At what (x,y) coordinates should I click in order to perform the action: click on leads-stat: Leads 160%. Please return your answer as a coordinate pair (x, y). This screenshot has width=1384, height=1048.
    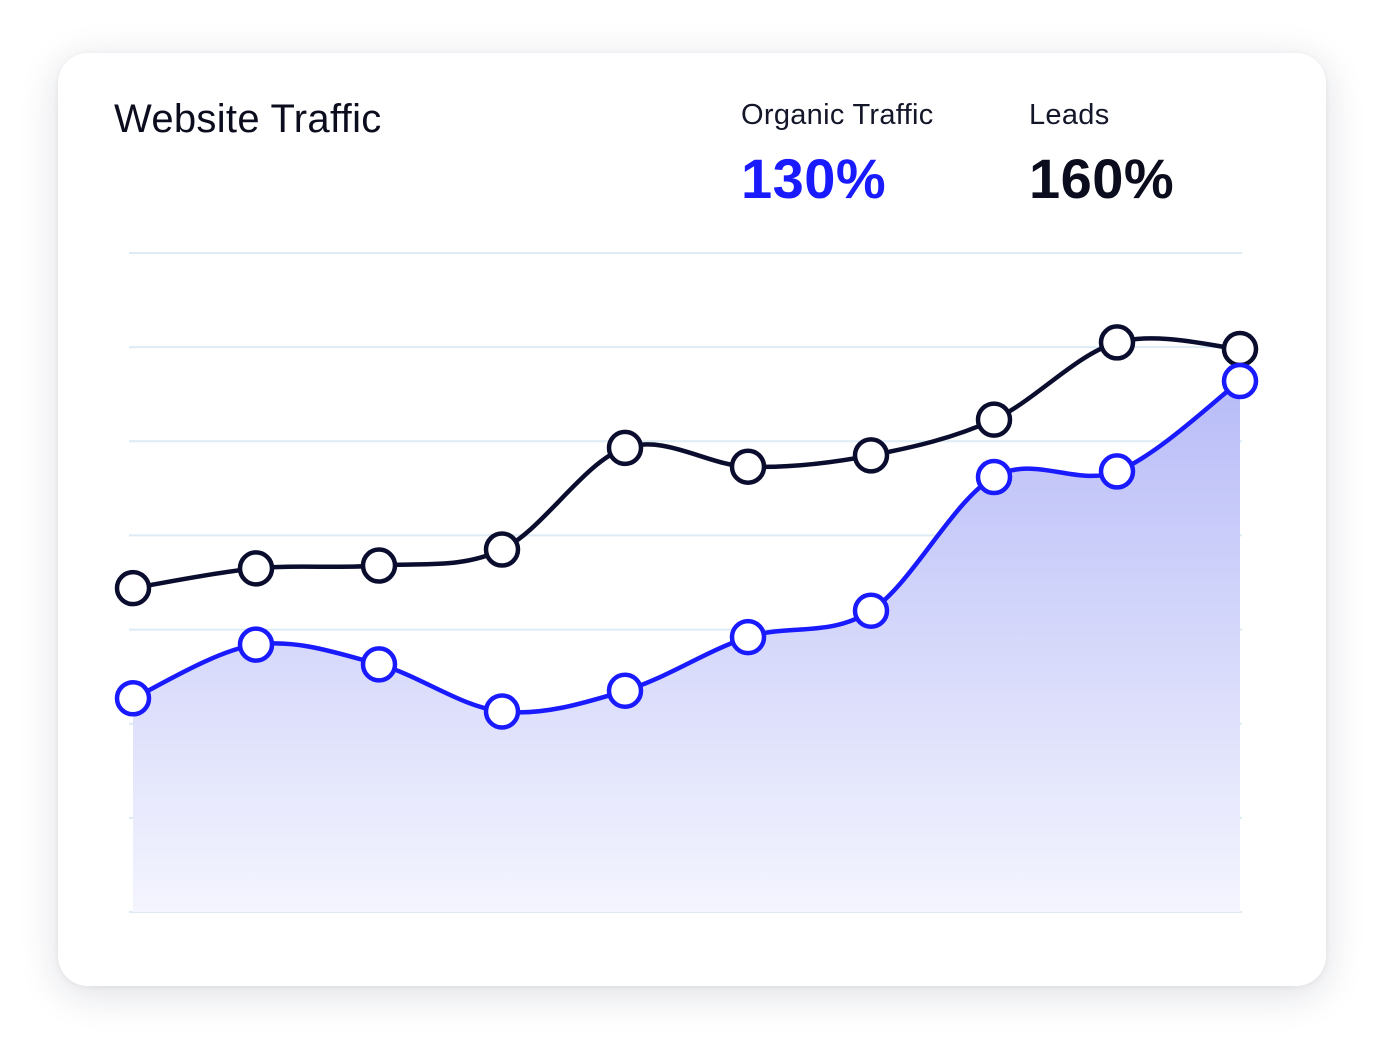
    Looking at the image, I should click on (1101, 155).